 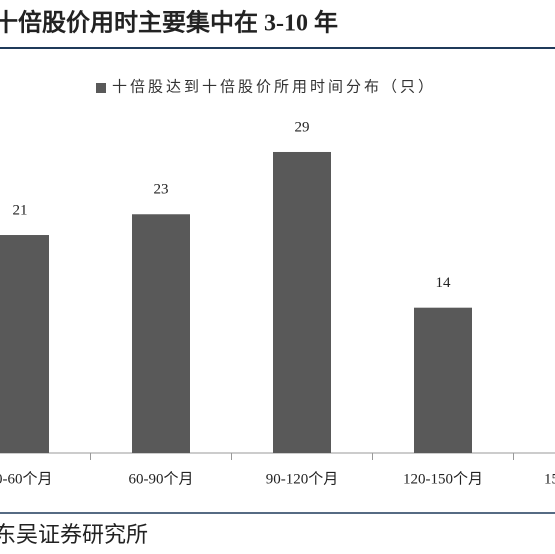 I want to click on x-tick-label: 60-90个月, so click(x=161, y=478).